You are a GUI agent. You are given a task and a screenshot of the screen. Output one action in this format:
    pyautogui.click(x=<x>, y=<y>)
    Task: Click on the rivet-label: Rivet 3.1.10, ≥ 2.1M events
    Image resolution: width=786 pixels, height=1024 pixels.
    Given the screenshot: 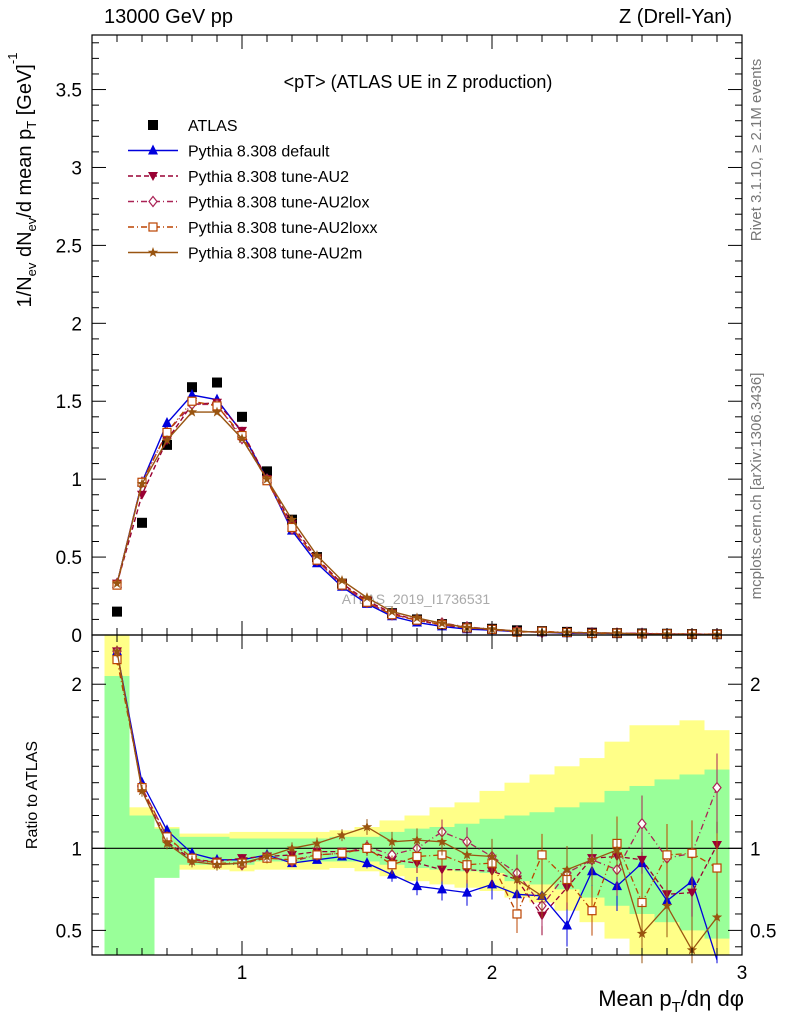 What is the action you would take?
    pyautogui.click(x=756, y=150)
    